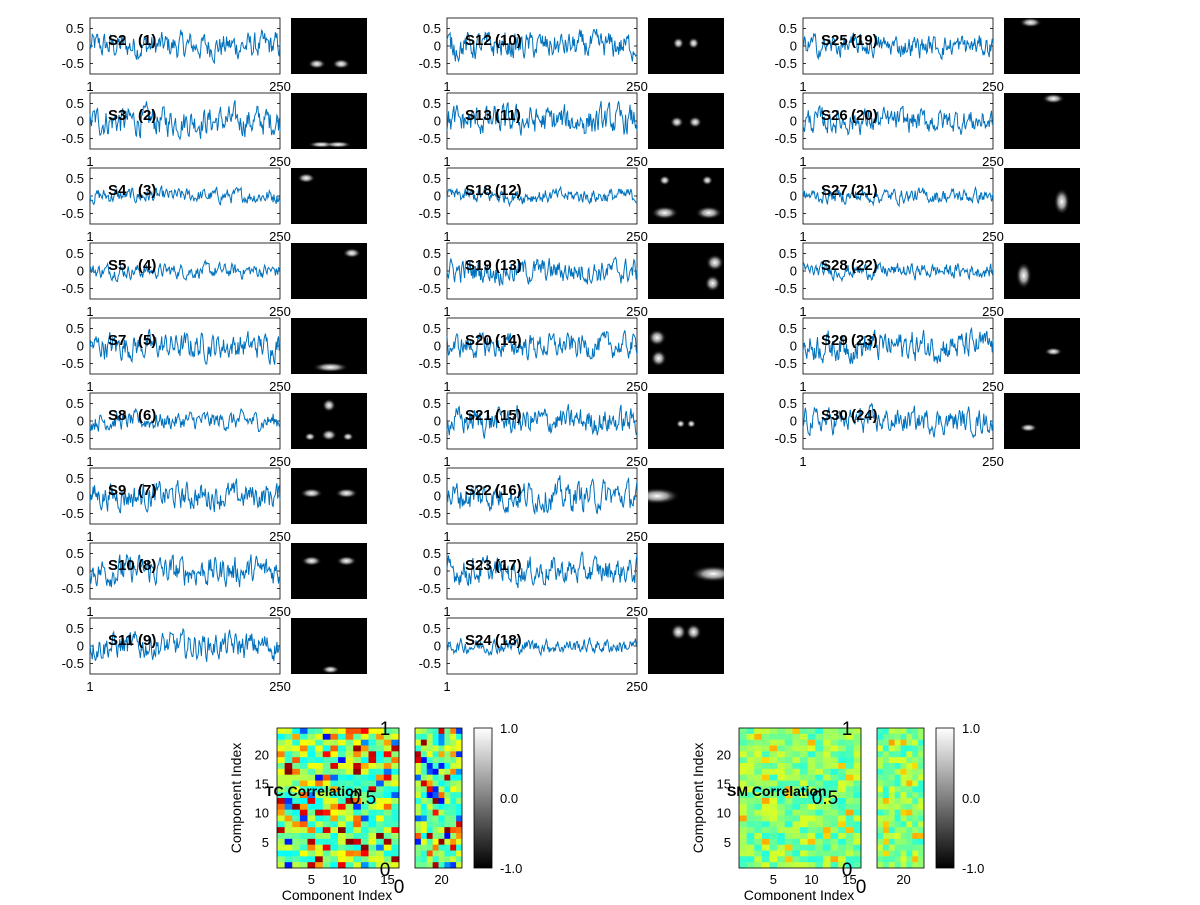 This screenshot has width=1200, height=905. Describe the element at coordinates (147, 265) in the screenshot. I see `component-index: (4)` at that location.